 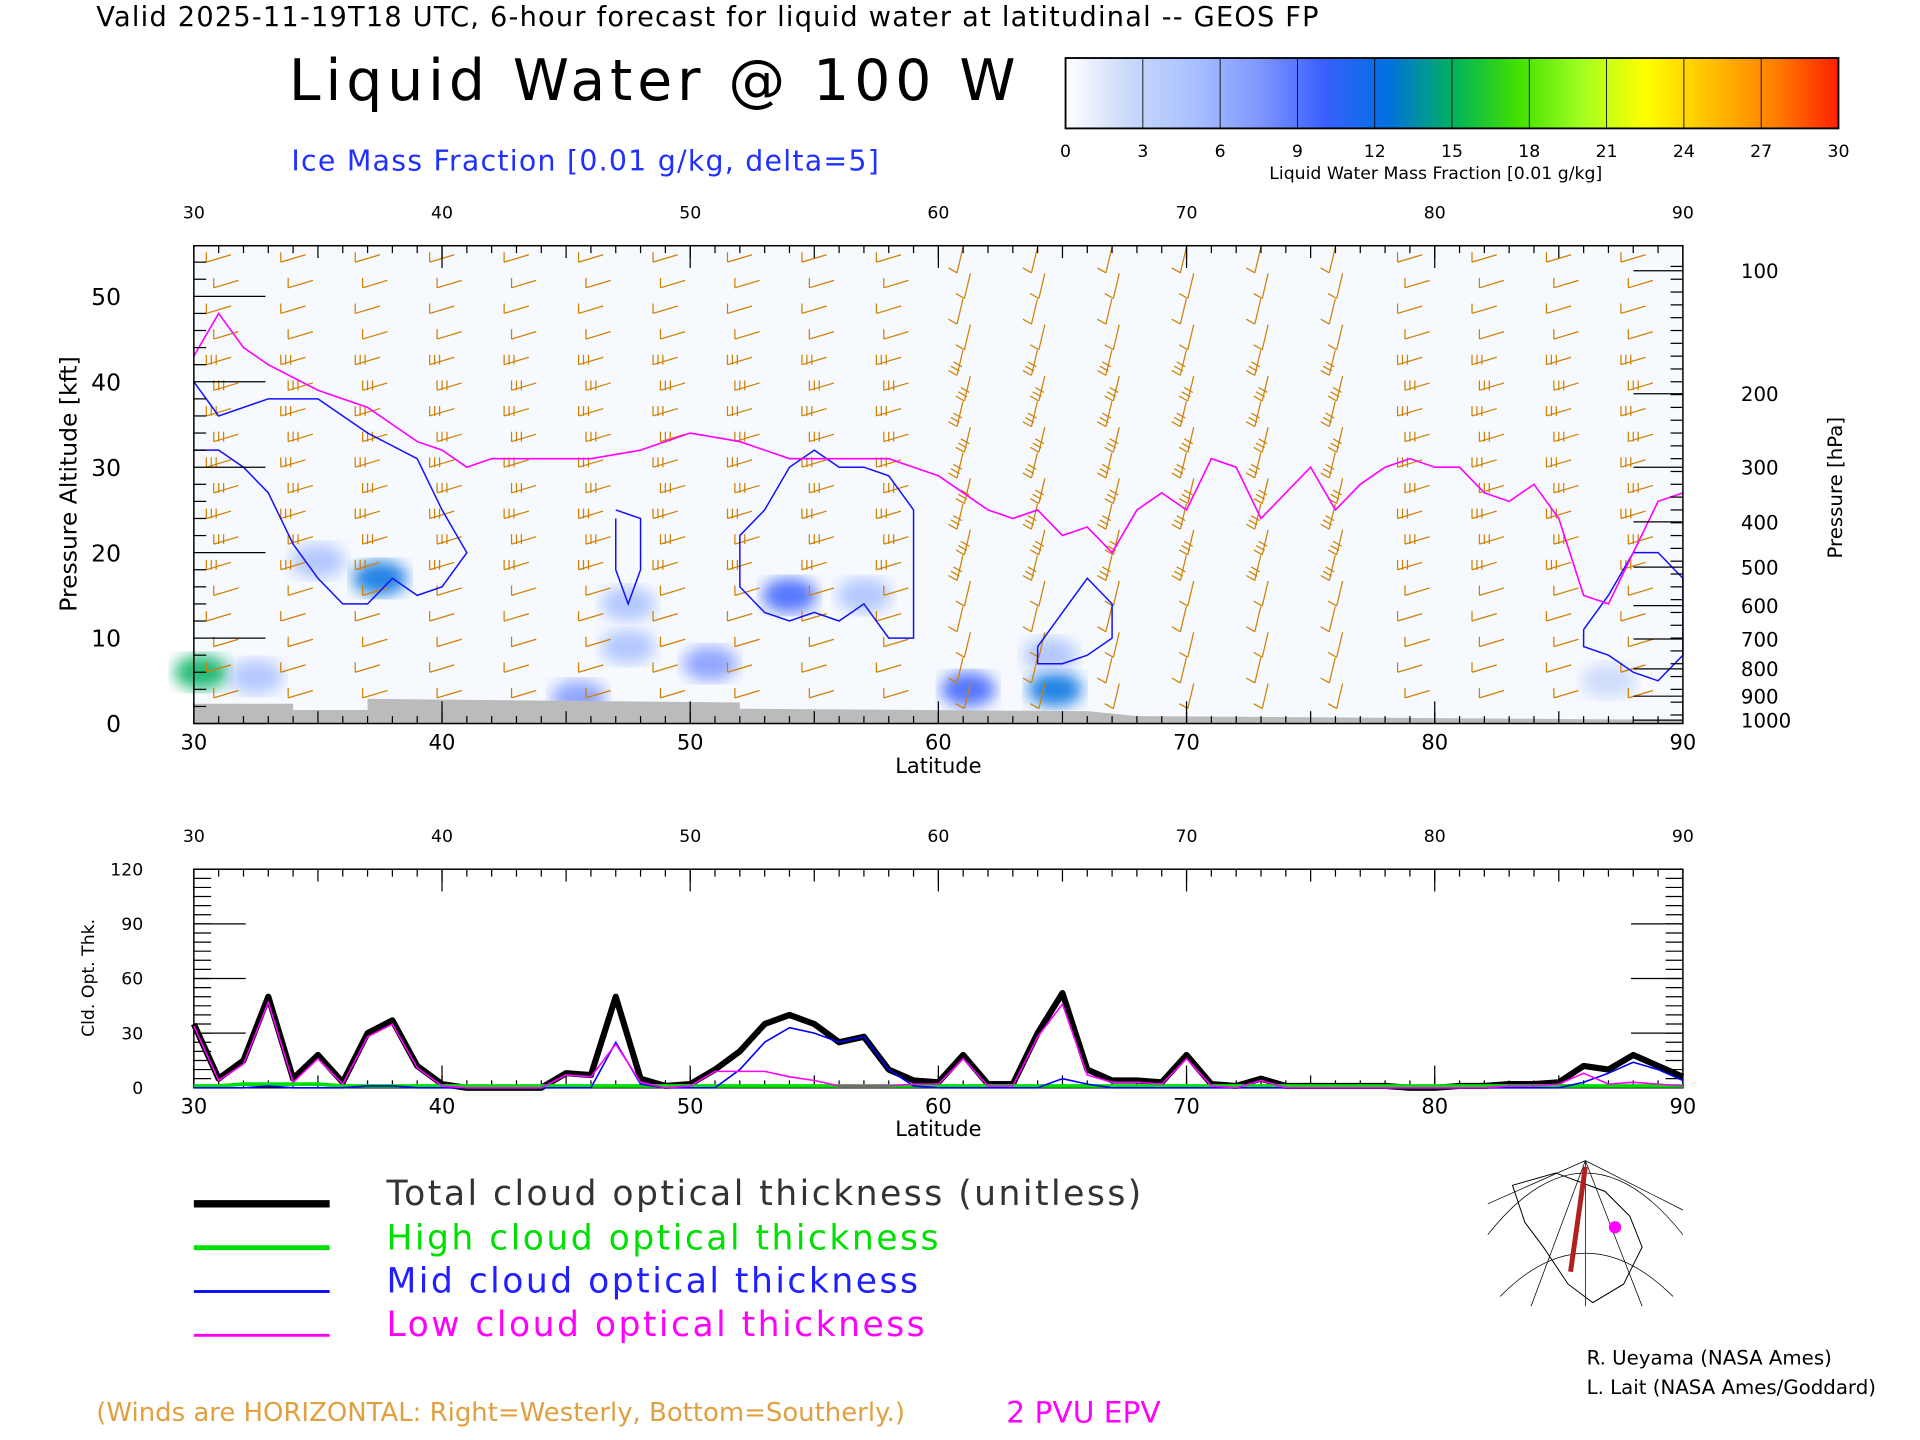 What do you see at coordinates (1142, 152) in the screenshot?
I see `colorbar-tick-label: 3` at bounding box center [1142, 152].